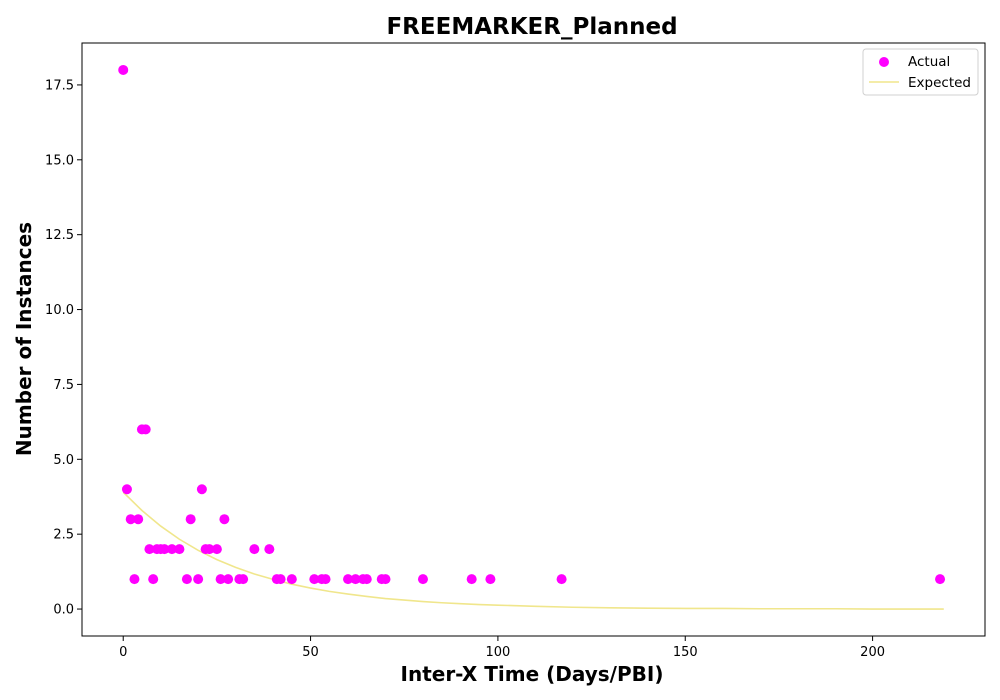  Describe the element at coordinates (939, 83) in the screenshot. I see `legend-expected-label: Expected` at that location.